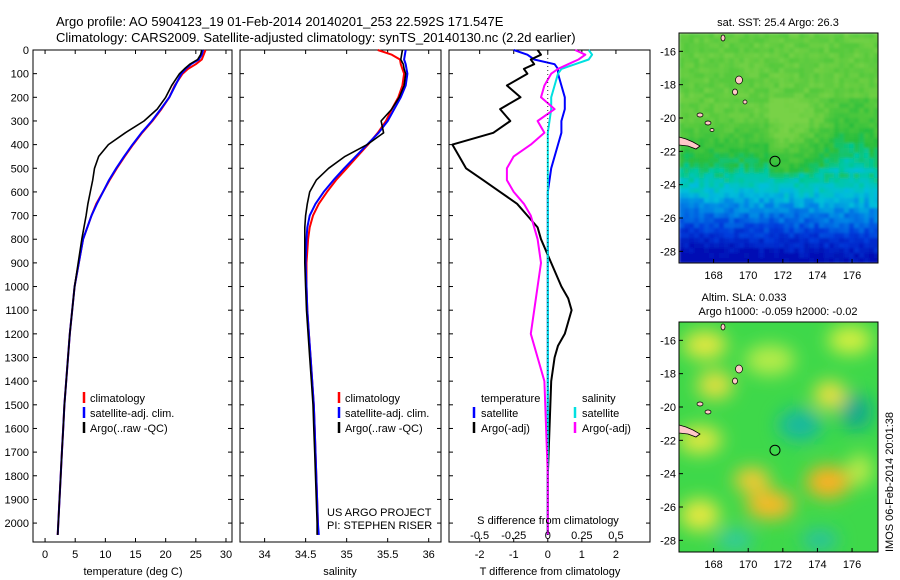 The height and width of the screenshot is (580, 900). What do you see at coordinates (20, 240) in the screenshot?
I see `depth-tick-label: 800` at bounding box center [20, 240].